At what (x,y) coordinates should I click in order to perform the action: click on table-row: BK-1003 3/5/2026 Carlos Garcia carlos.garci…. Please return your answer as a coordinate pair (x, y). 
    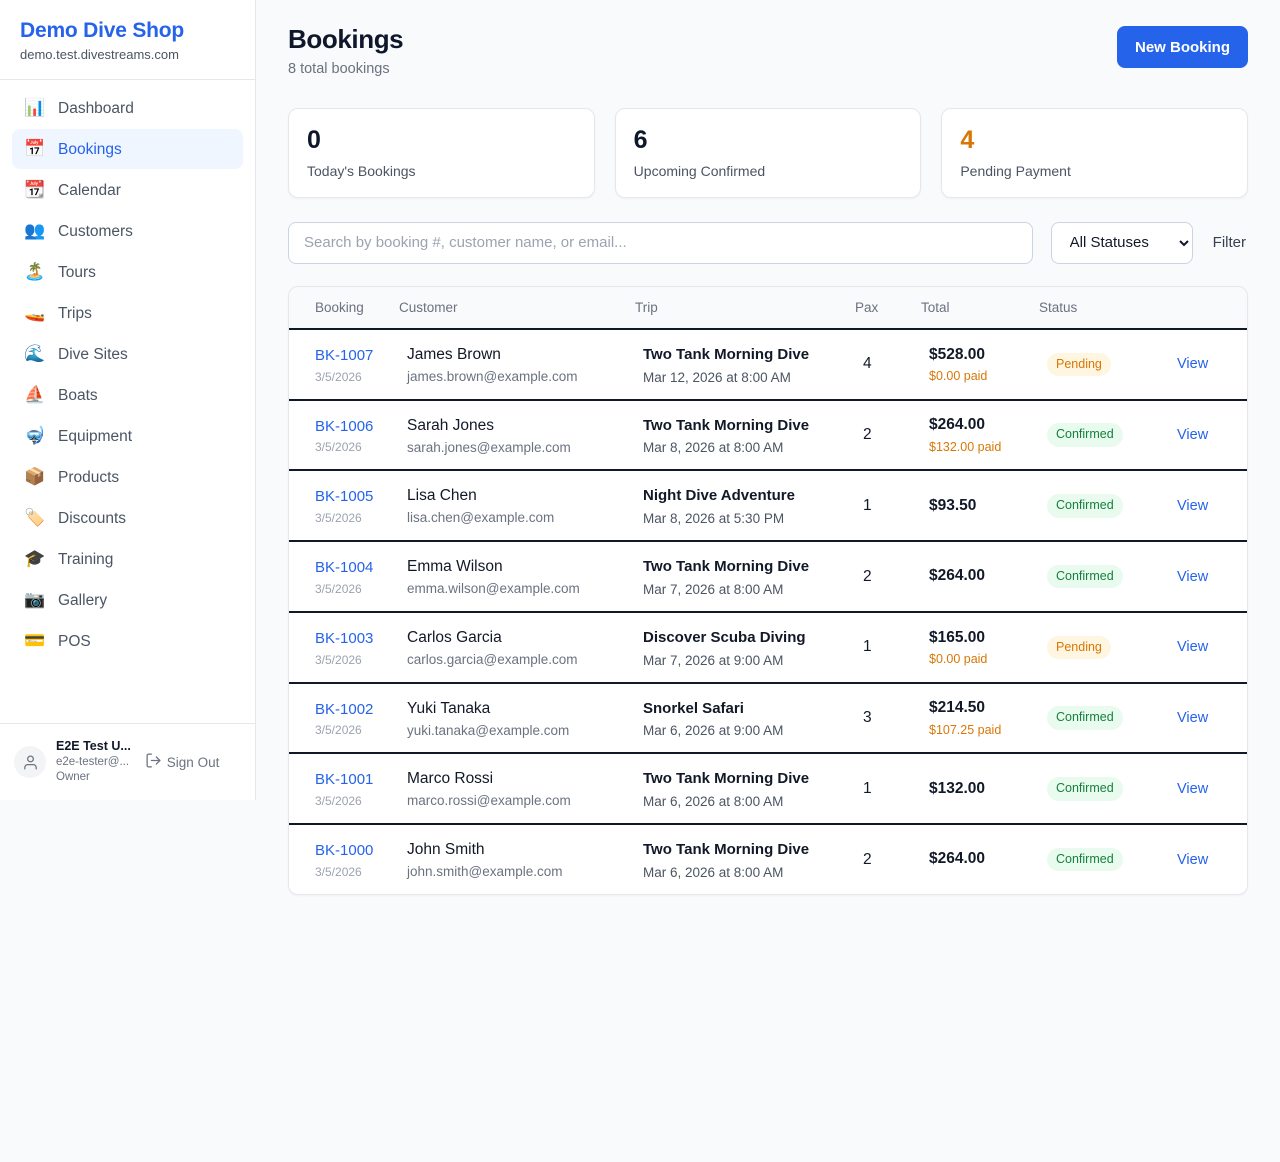
    Looking at the image, I should click on (768, 647).